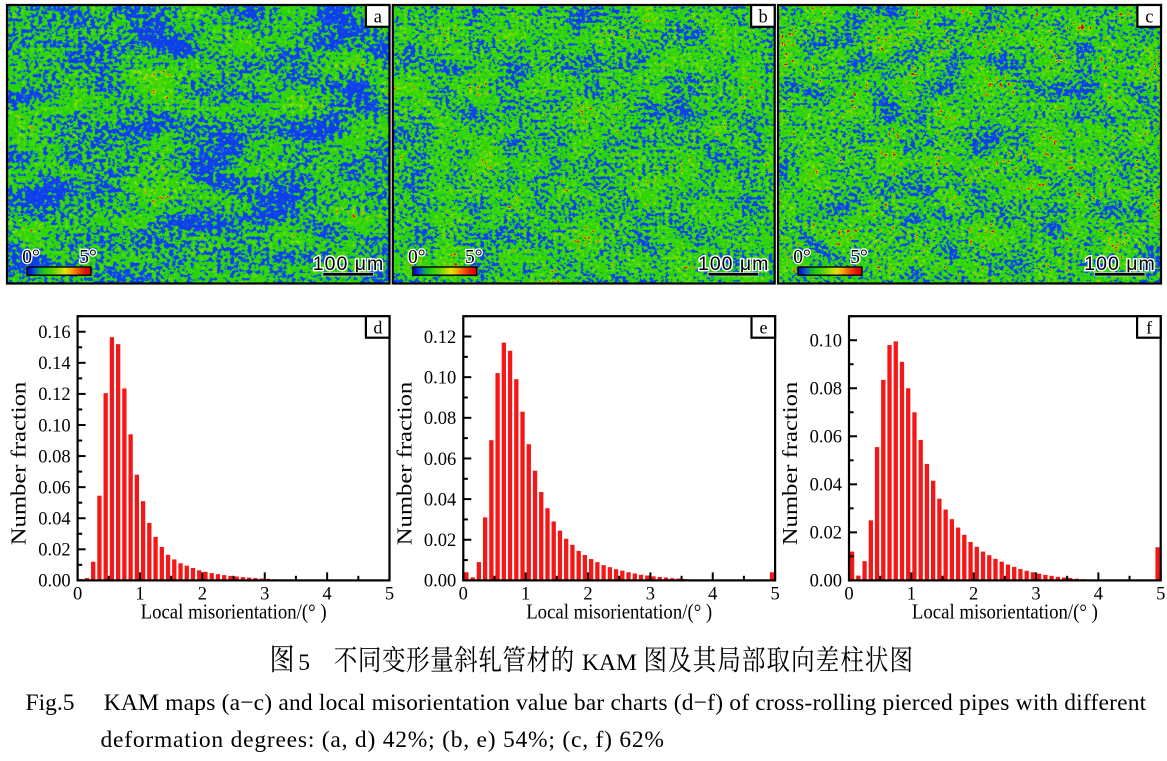 This screenshot has height=761, width=1167. Describe the element at coordinates (1149, 327) in the screenshot. I see `svg-text: f` at that location.